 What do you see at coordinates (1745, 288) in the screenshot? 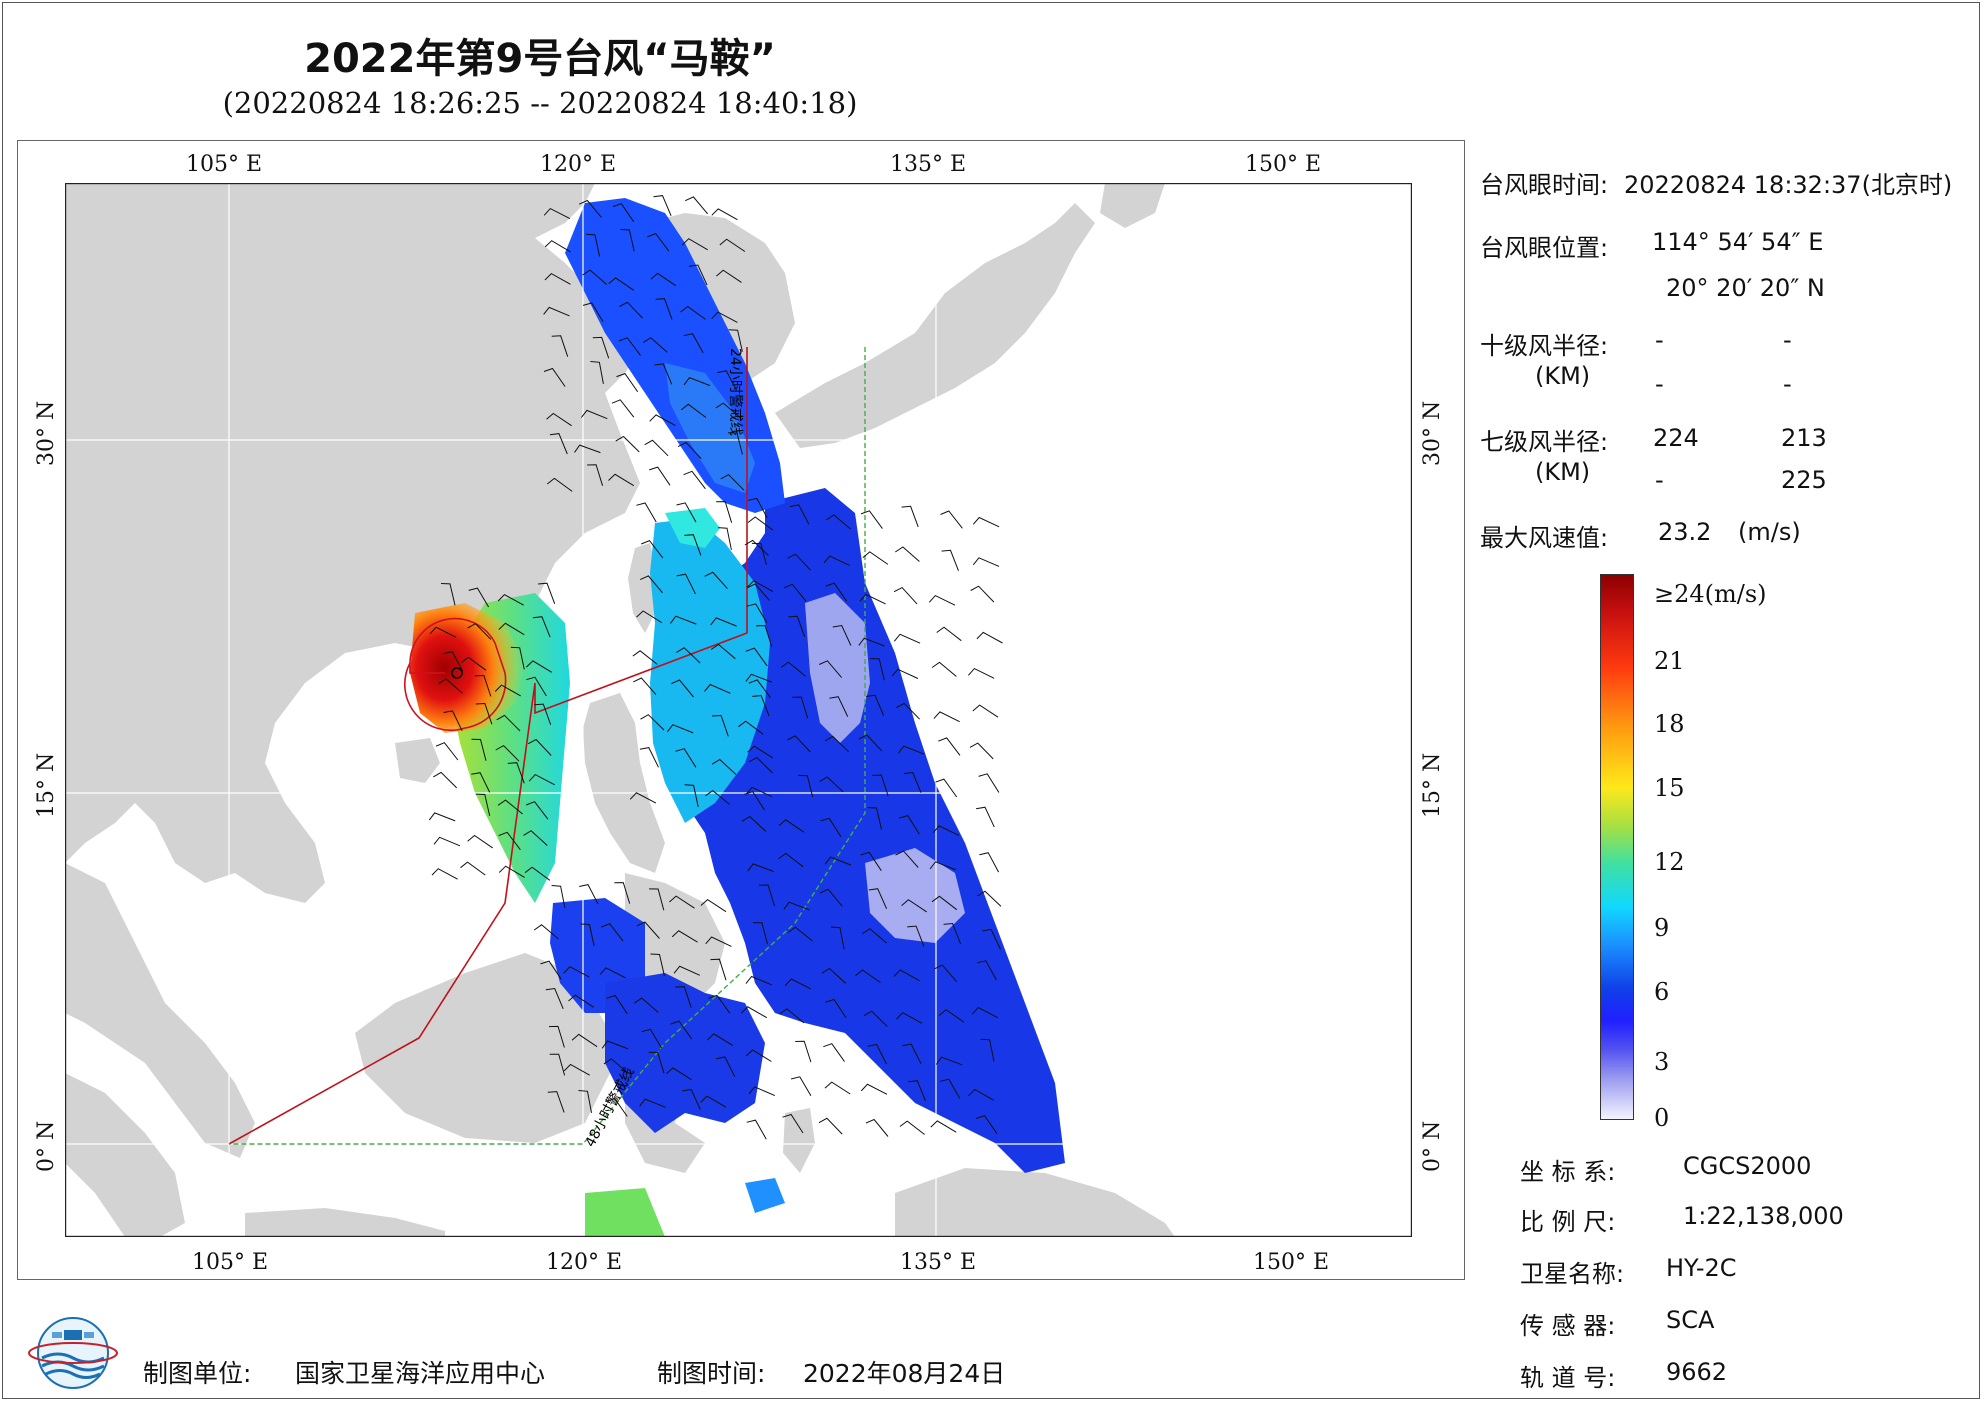
I see `eye-position-lat: 20° 20′ 20″ N` at bounding box center [1745, 288].